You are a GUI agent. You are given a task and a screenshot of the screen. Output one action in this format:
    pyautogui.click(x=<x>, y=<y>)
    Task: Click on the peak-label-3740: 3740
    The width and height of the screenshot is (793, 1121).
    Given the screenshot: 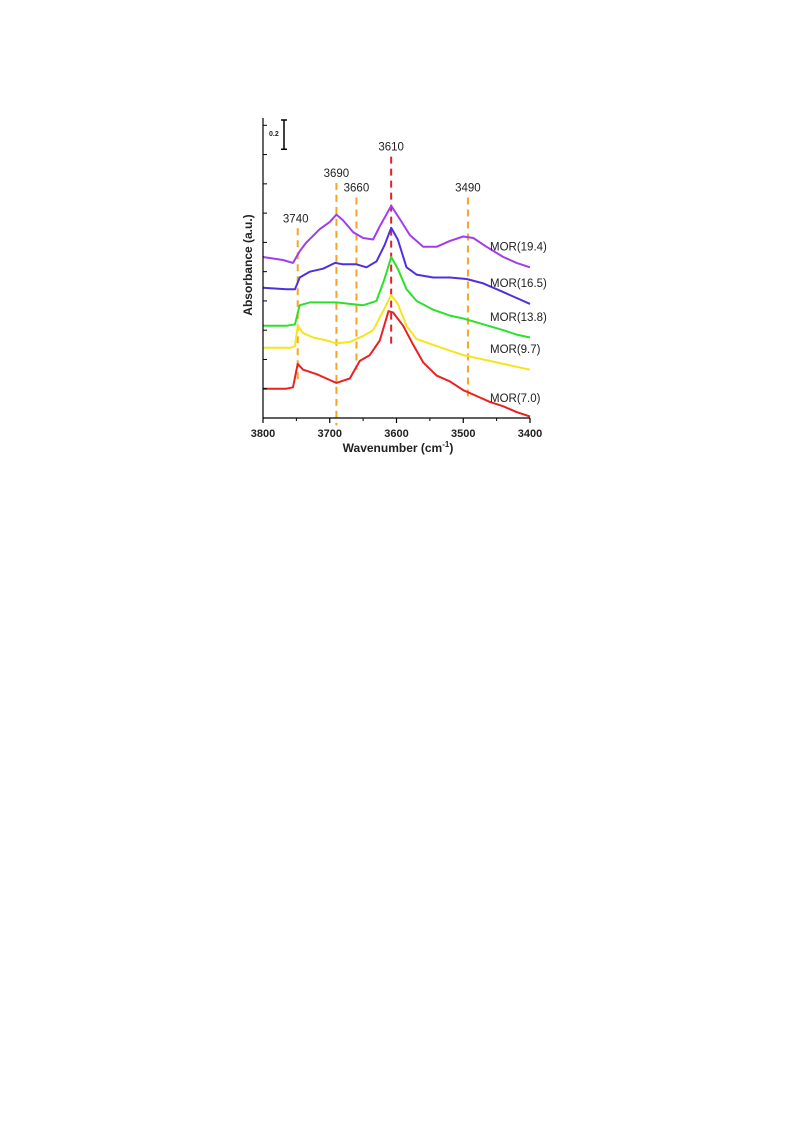 What is the action you would take?
    pyautogui.click(x=296, y=219)
    